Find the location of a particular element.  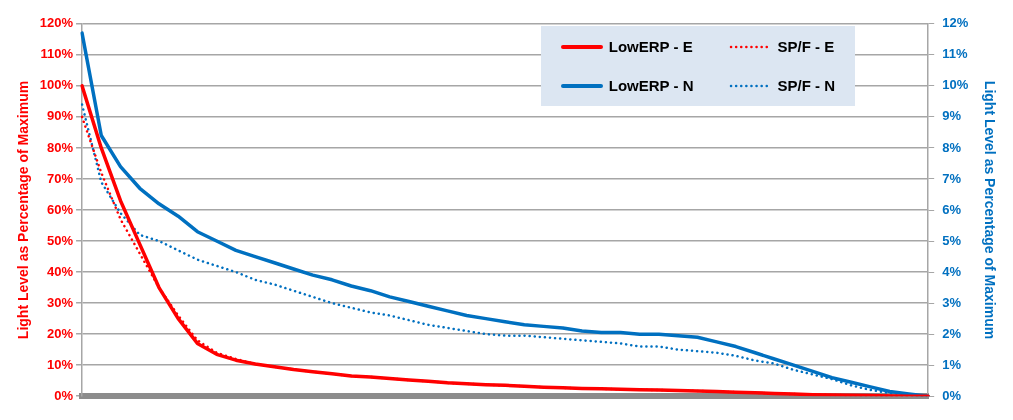

y2-tick-label: 8% is located at coordinates (952, 147).